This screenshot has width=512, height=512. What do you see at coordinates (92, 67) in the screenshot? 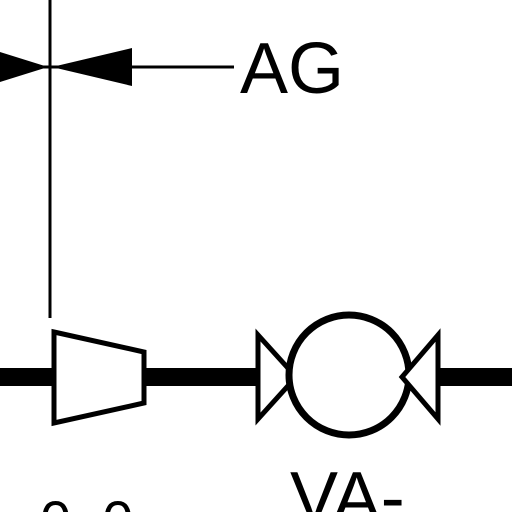
I see `right-arrowhead` at bounding box center [92, 67].